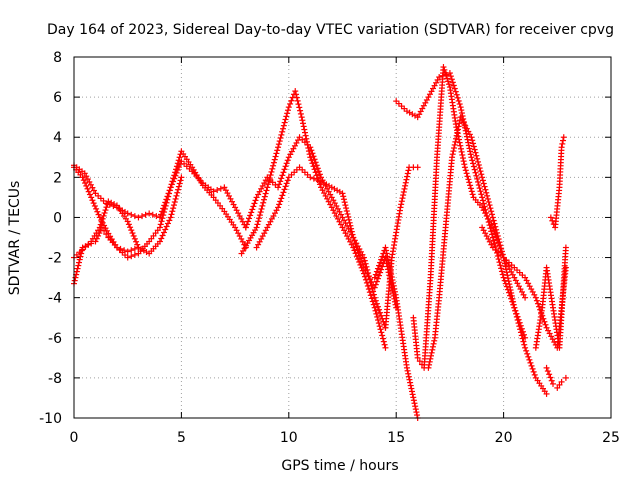  What do you see at coordinates (289, 438) in the screenshot?
I see `x-tick-label: 10` at bounding box center [289, 438].